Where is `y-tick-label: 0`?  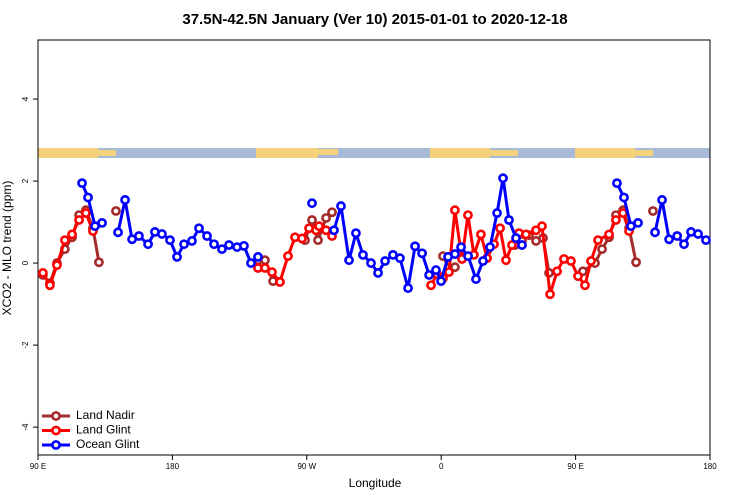
y-tick-label: 0 is located at coordinates (25, 262).